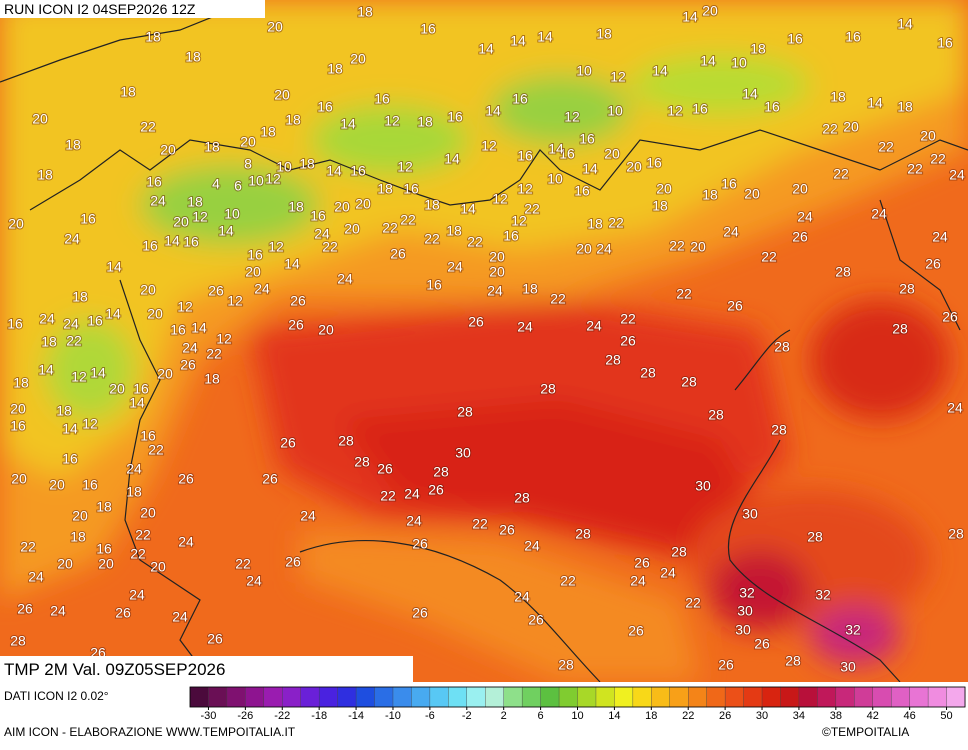  Describe the element at coordinates (216, 184) in the screenshot. I see `temperature-label: 4` at that location.